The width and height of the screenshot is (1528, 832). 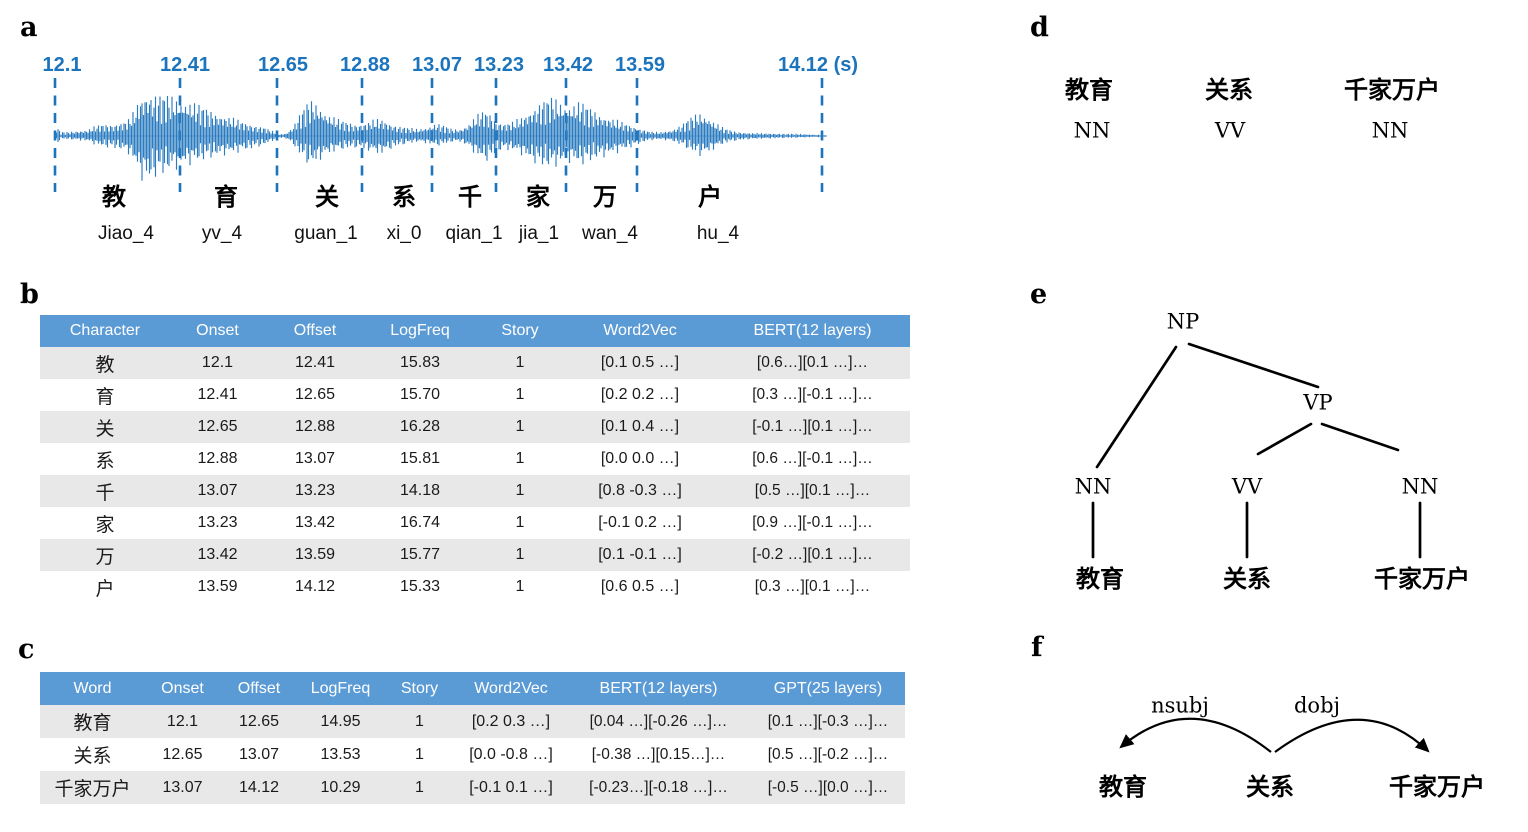 I want to click on table-cell: 15.81, so click(x=420, y=458).